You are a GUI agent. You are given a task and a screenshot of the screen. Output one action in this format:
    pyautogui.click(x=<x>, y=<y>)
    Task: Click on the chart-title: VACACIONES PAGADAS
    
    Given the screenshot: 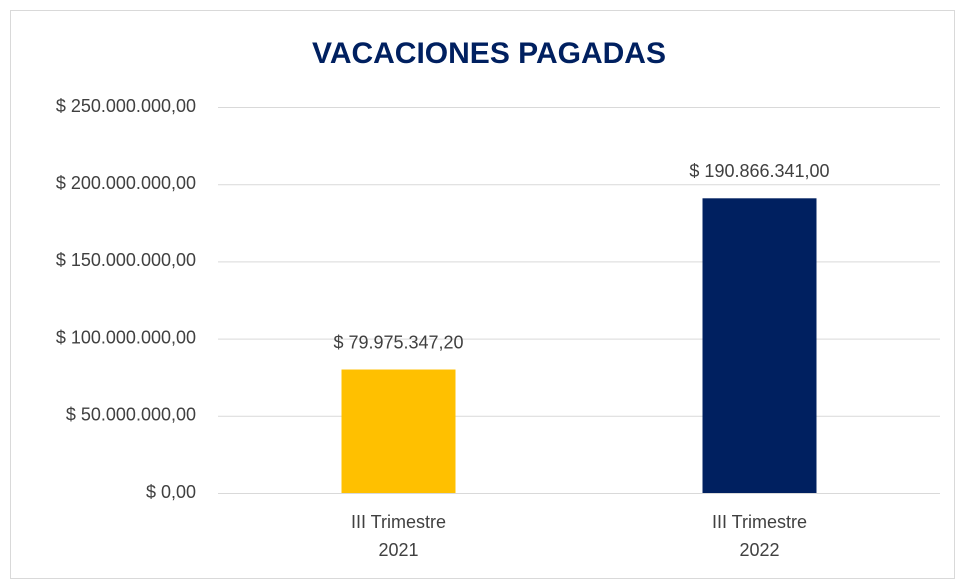 What is the action you would take?
    pyautogui.click(x=489, y=53)
    